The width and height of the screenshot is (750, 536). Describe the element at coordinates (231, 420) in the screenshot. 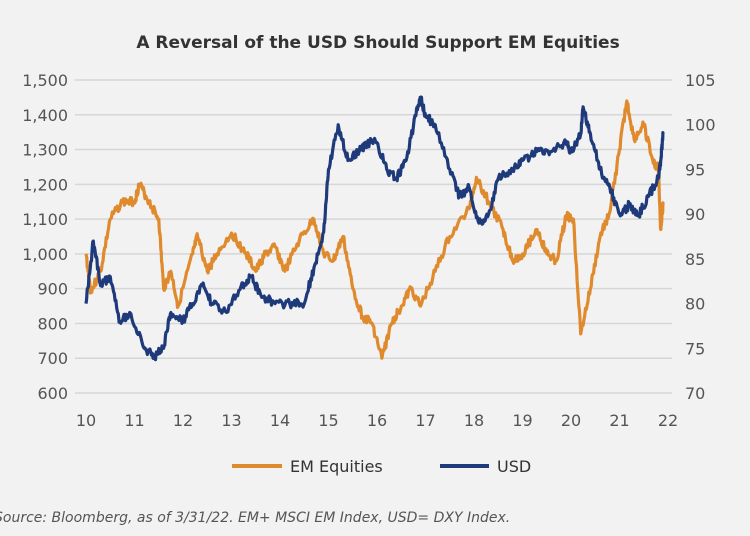

I see `x-tick-label: 13` at that location.